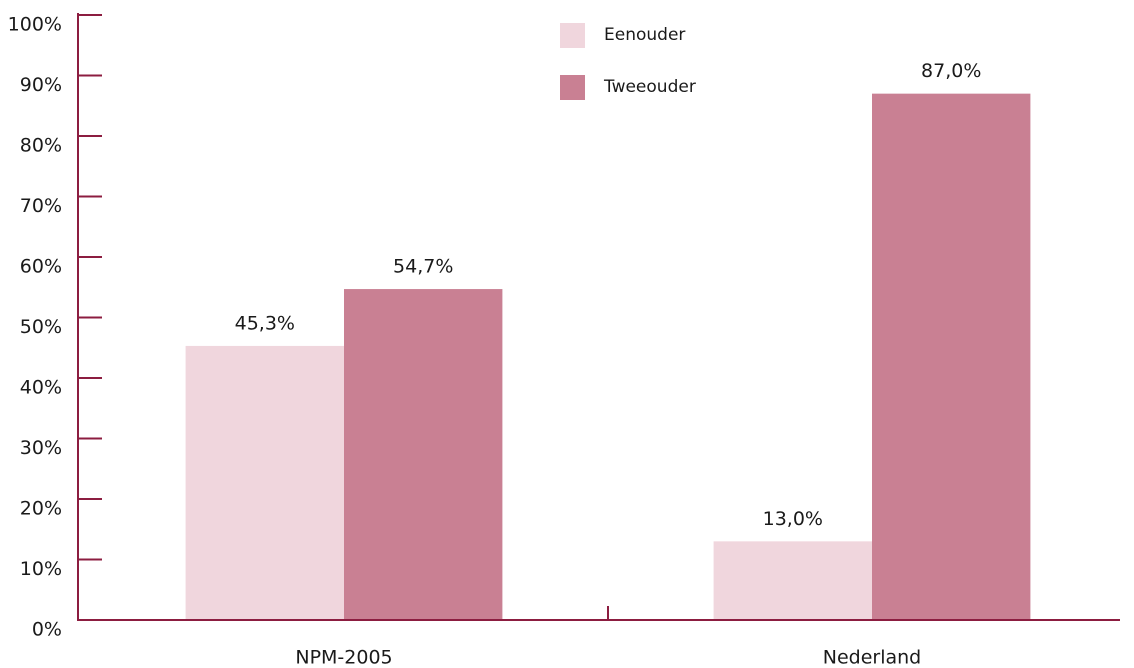 Image resolution: width=1134 pixels, height=668 pixels. I want to click on value-label: 13,0%, so click(793, 519).